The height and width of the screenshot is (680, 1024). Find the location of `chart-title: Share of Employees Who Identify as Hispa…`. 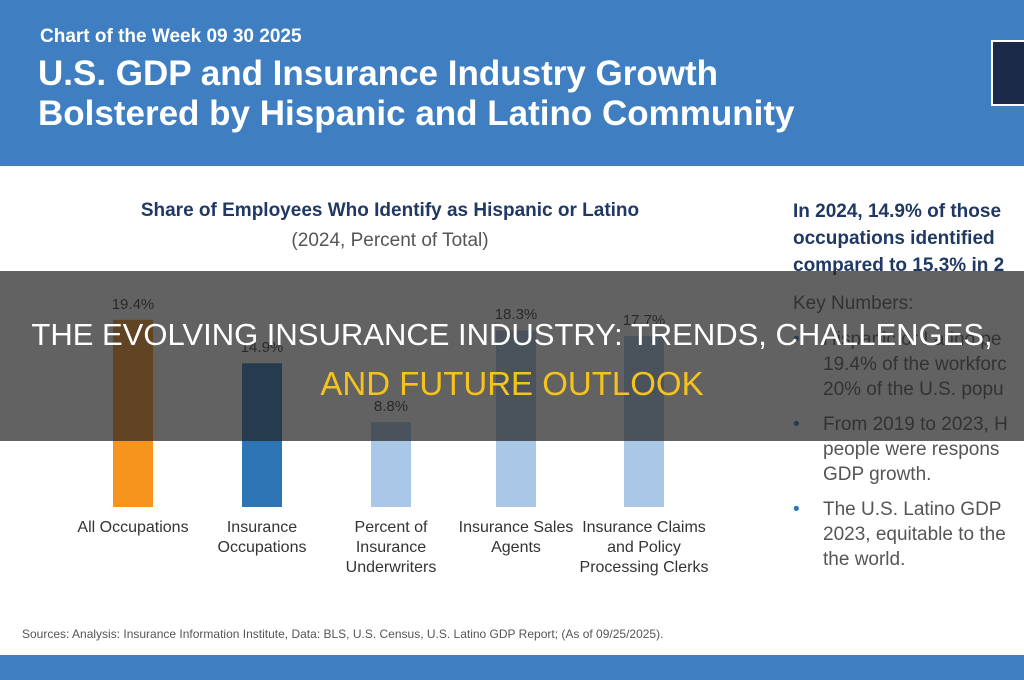

chart-title: Share of Employees Who Identify as Hispa… is located at coordinates (390, 210).